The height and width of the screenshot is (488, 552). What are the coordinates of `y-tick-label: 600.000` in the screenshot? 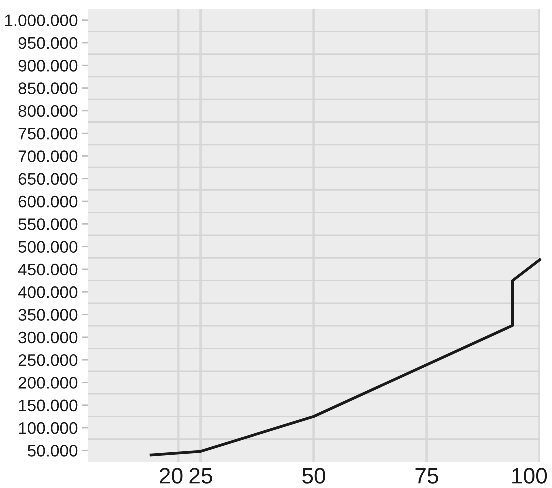 It's located at (48, 202).